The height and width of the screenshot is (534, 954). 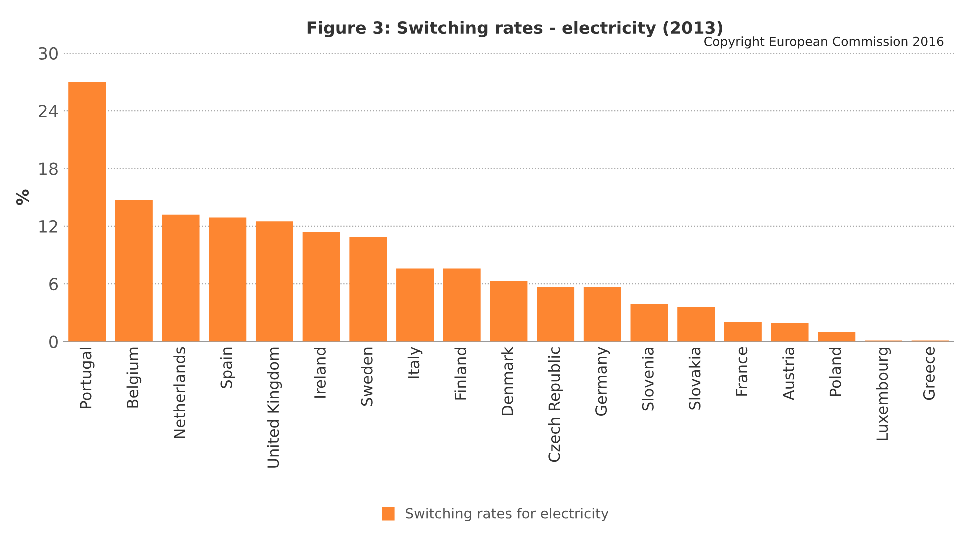 I want to click on chart-title: Figure 3: Switching rates - electricity (2013), so click(x=515, y=29).